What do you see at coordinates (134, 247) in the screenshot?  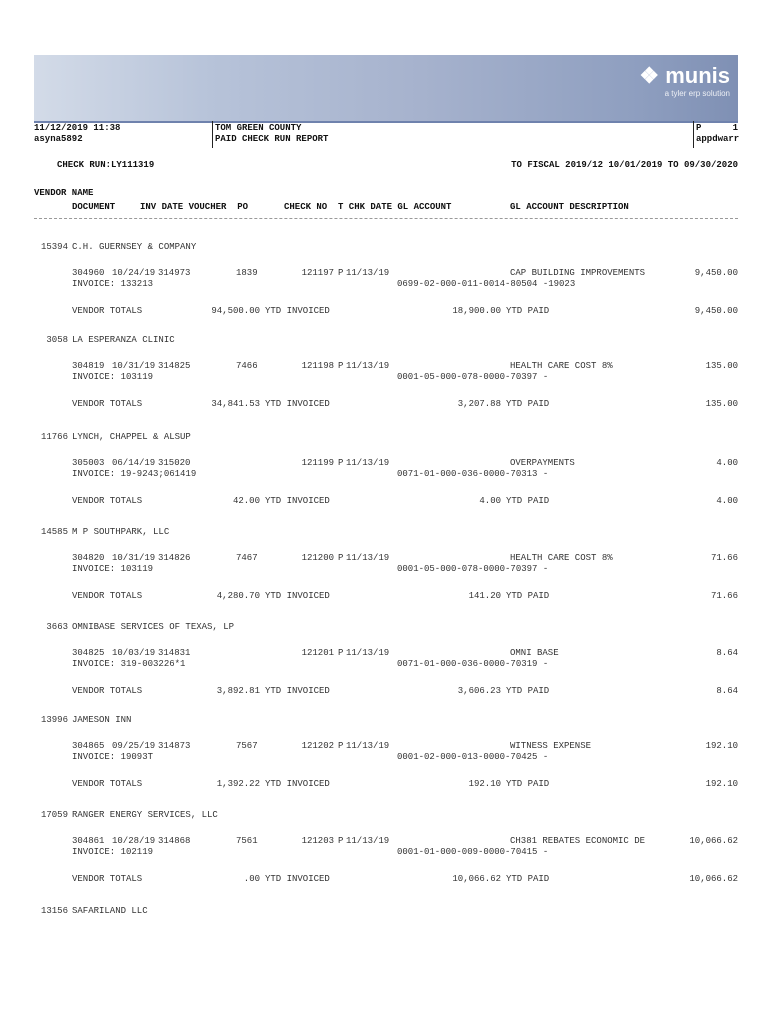 I see `vendor-name: C.H. GUERNSEY & COMPANY` at bounding box center [134, 247].